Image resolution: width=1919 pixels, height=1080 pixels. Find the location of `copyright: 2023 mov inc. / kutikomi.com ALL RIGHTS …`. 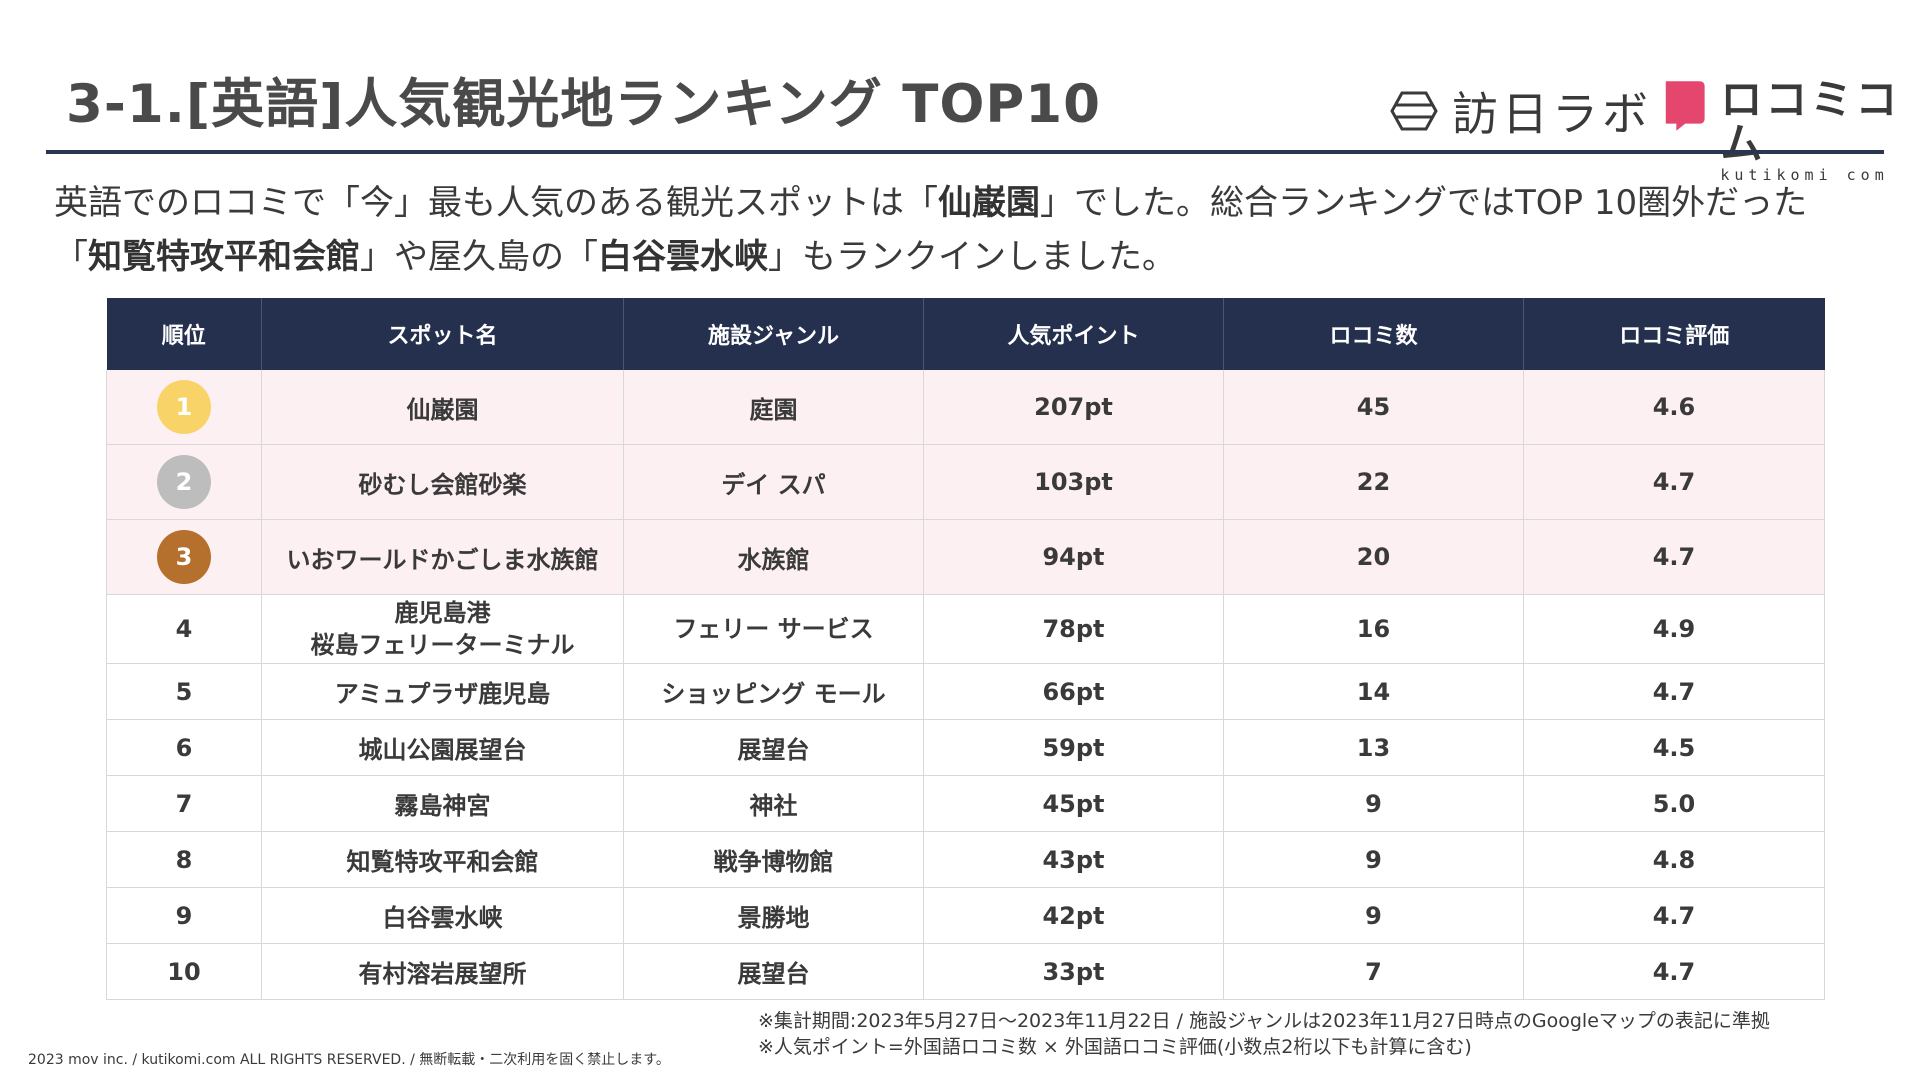

copyright: 2023 mov inc. / kutikomi.com ALL RIGHTS … is located at coordinates (349, 1060).